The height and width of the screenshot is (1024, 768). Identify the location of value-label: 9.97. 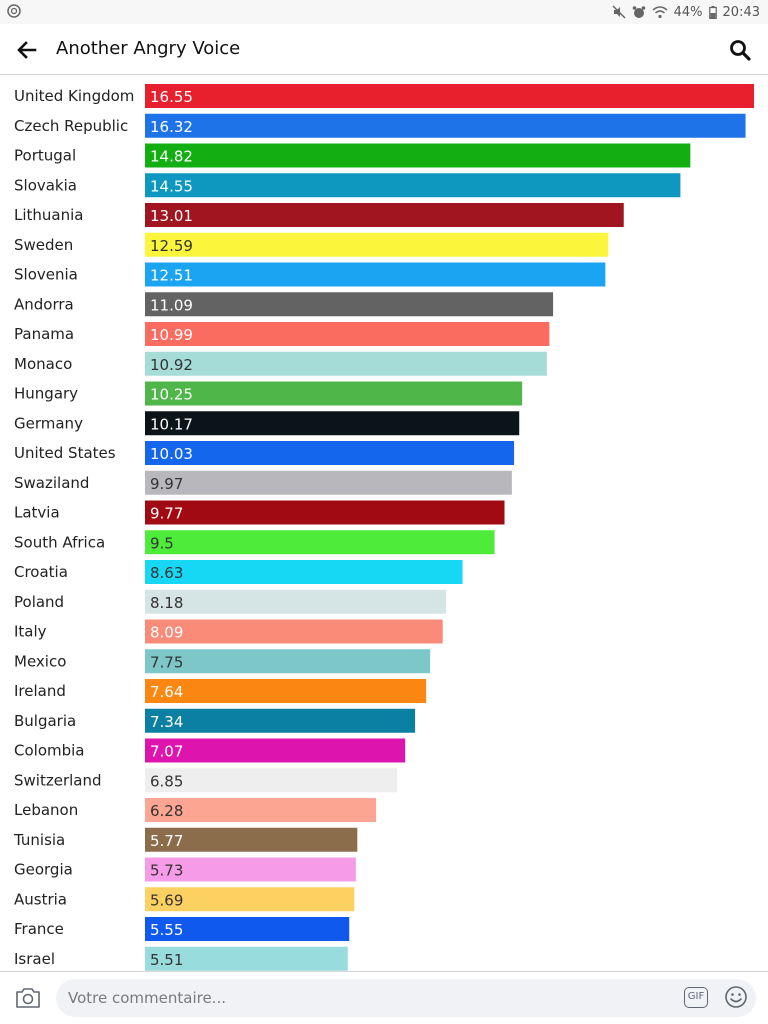
(166, 484).